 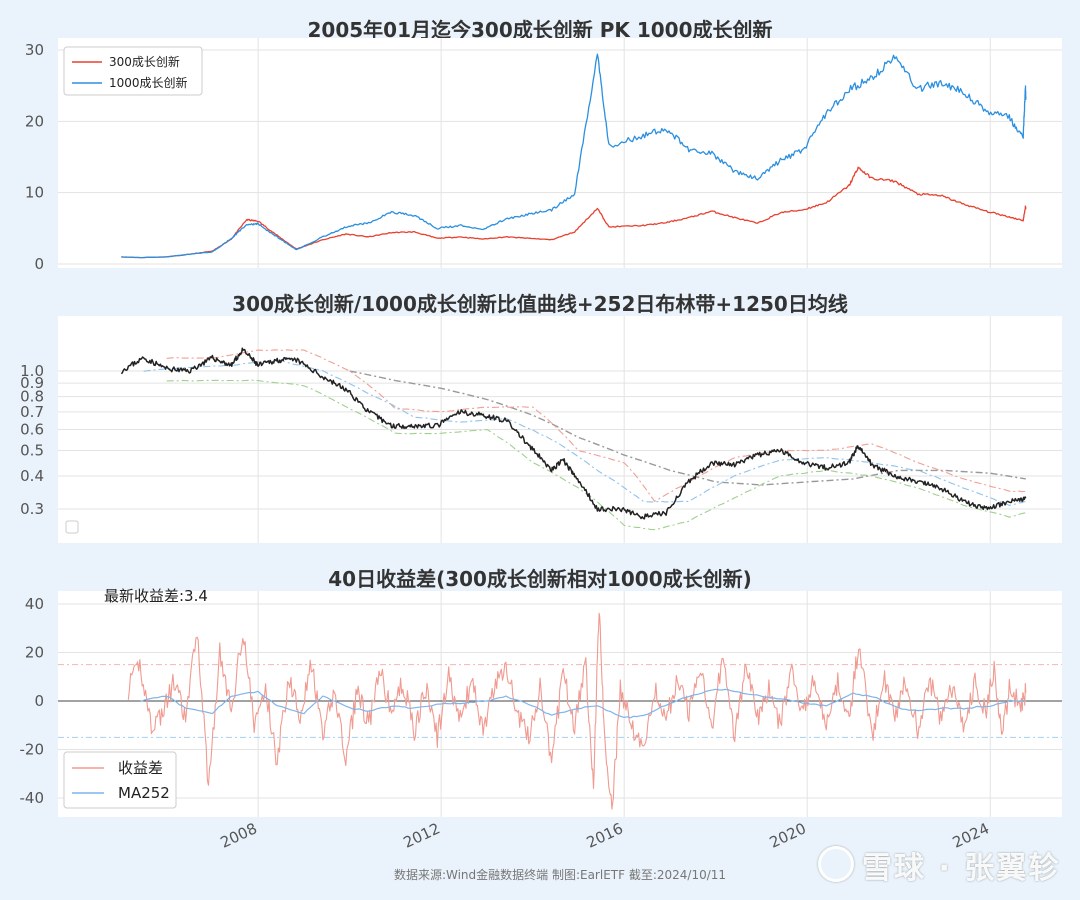 What do you see at coordinates (32, 450) in the screenshot?
I see `y-tick-label-2: 0.5` at bounding box center [32, 450].